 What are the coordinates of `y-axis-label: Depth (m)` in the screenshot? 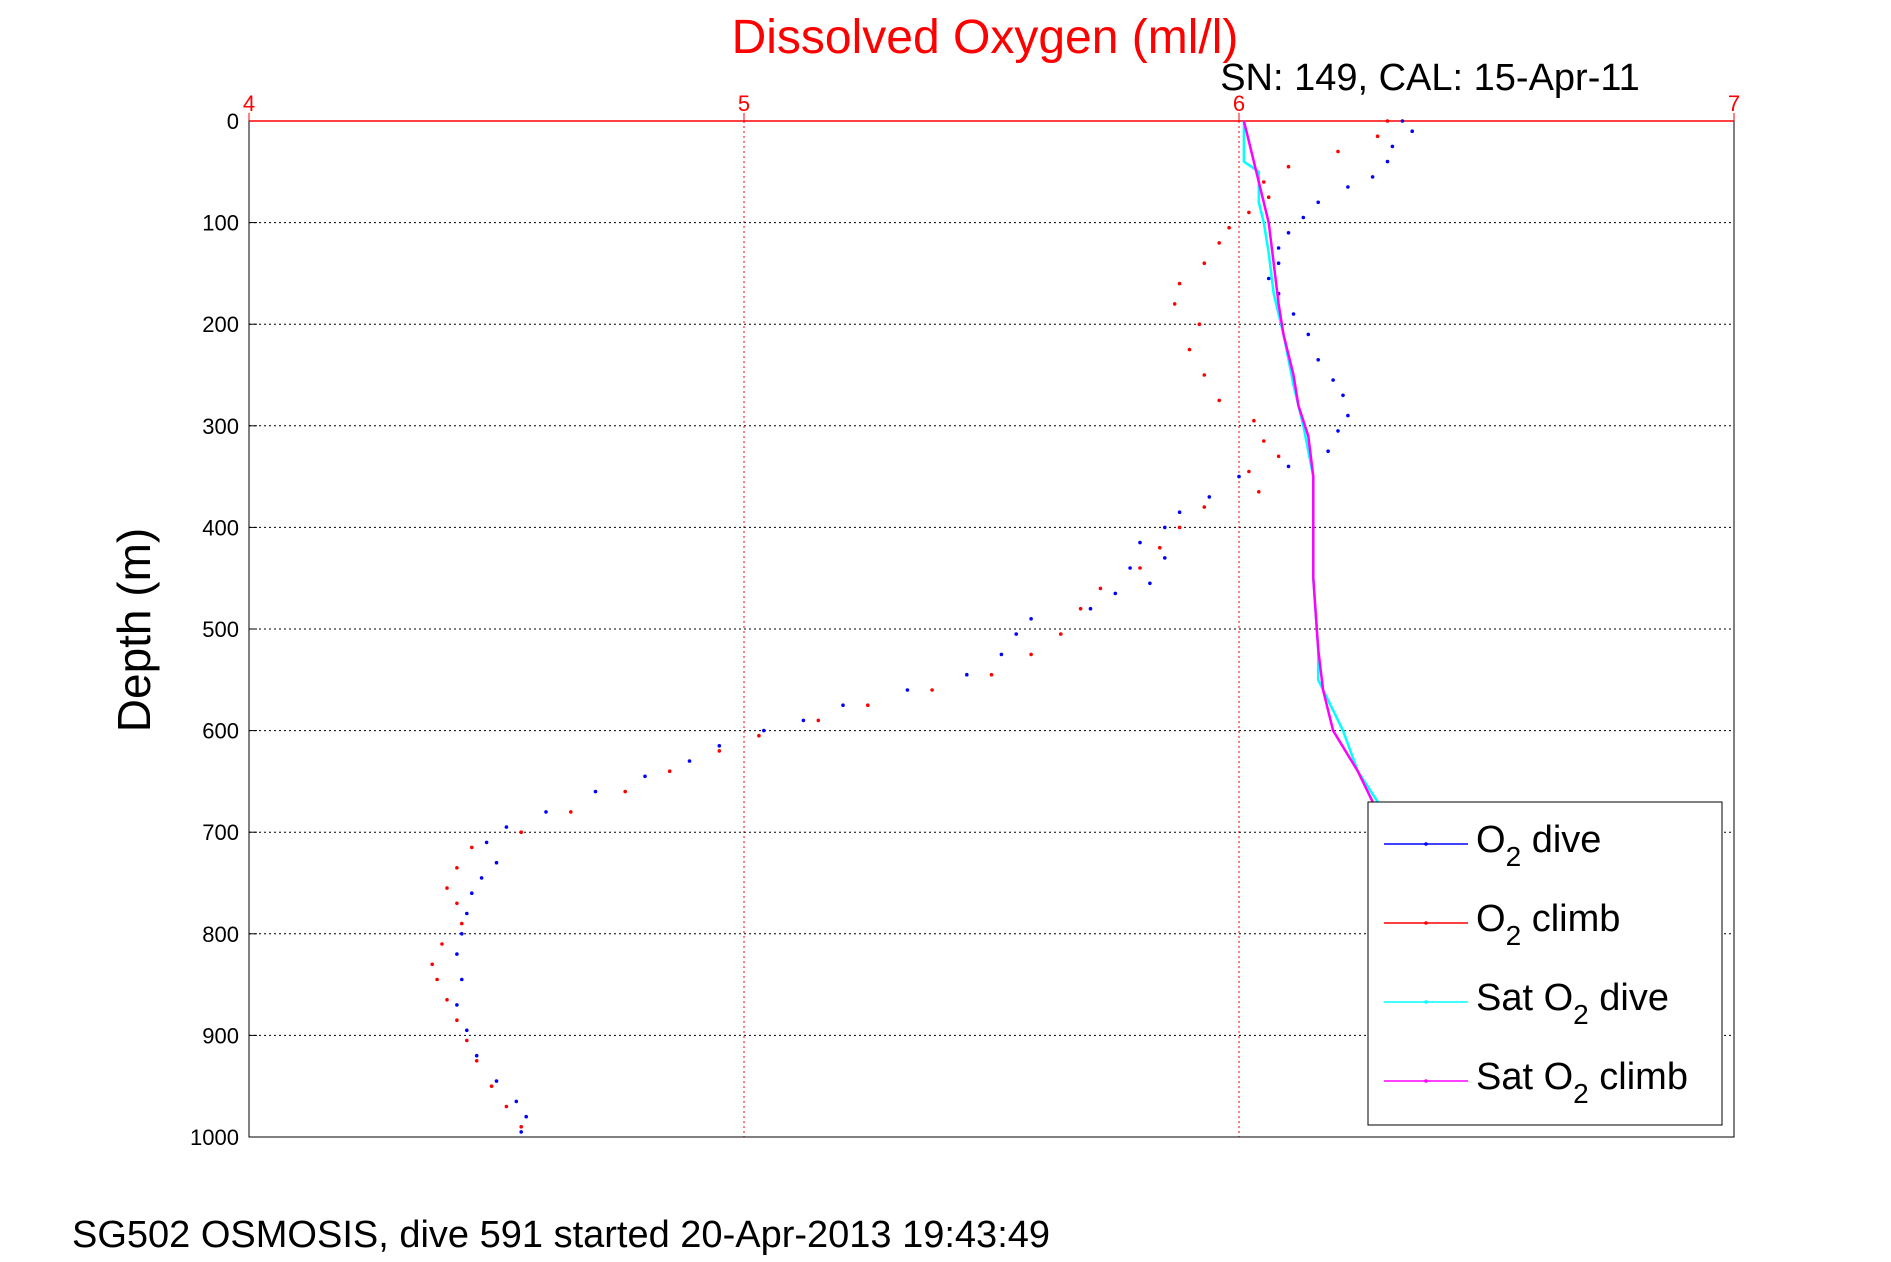 It's located at (134, 630).